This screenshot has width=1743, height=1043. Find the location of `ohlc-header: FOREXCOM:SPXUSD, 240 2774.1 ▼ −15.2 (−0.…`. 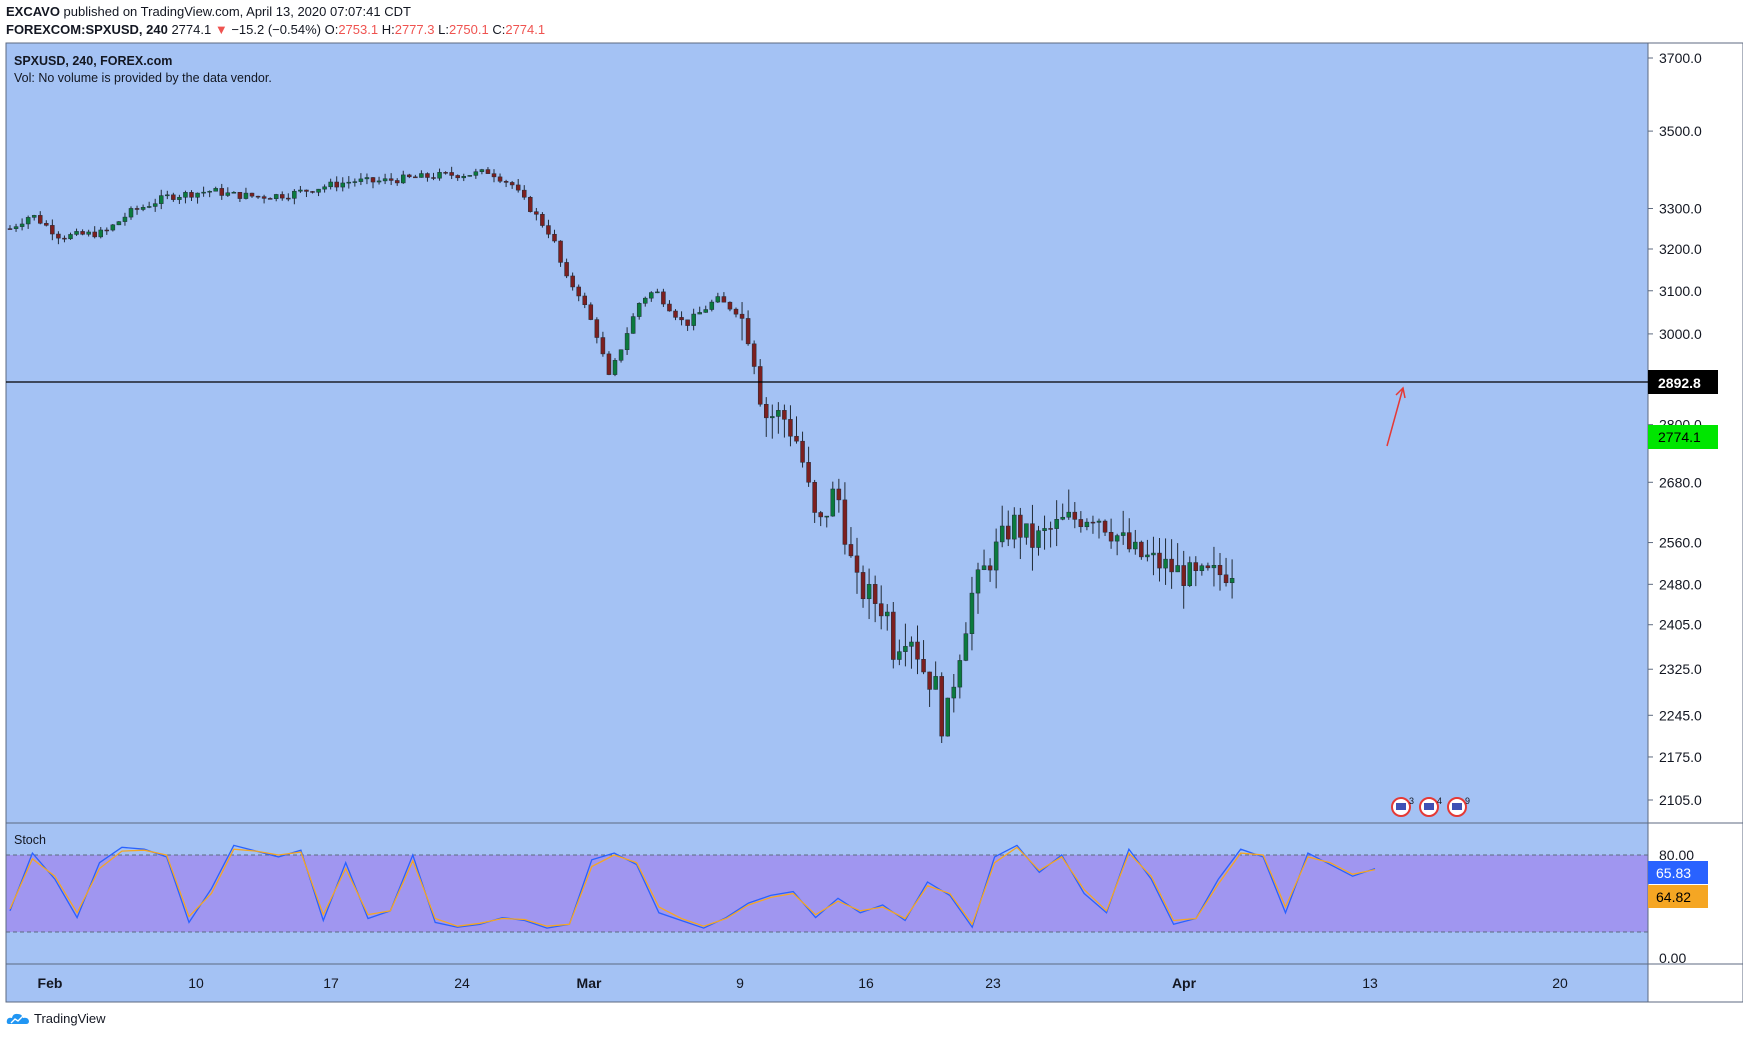

ohlc-header: FOREXCOM:SPXUSD, 240 2774.1 ▼ −15.2 (−0.… is located at coordinates (275, 29).